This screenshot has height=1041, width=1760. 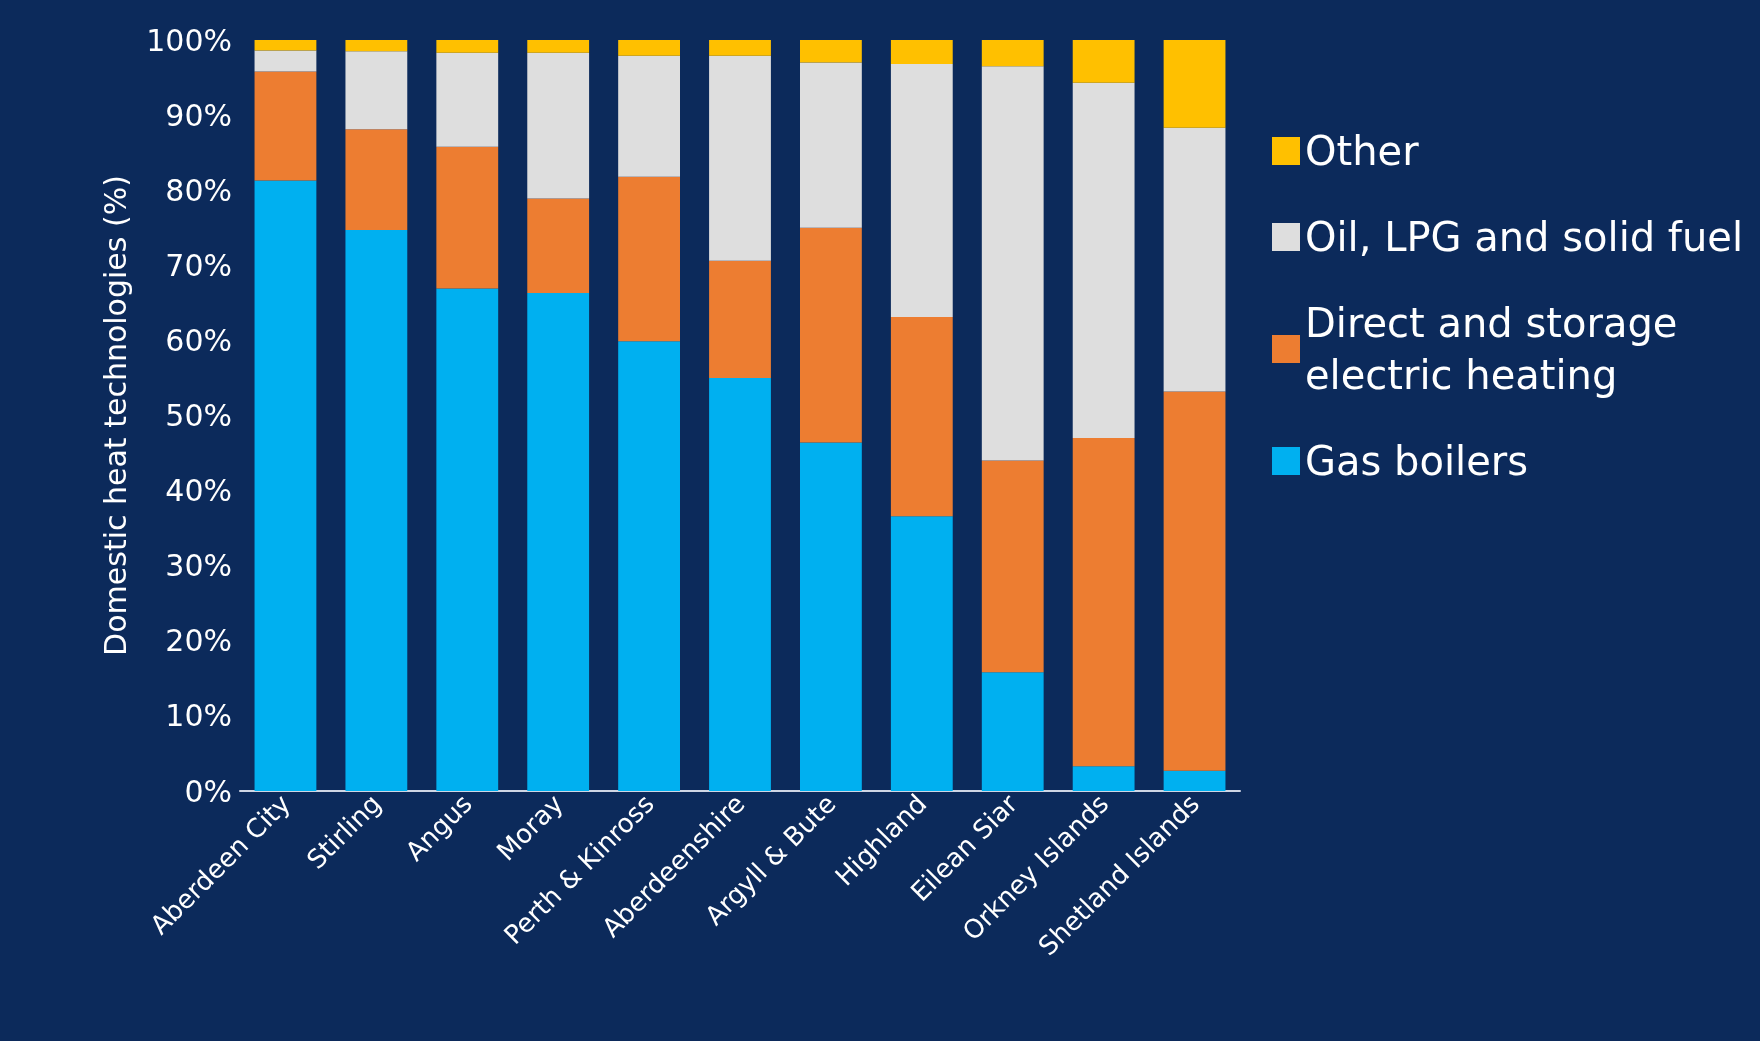 I want to click on y-tick-label: 50%, so click(x=198, y=415).